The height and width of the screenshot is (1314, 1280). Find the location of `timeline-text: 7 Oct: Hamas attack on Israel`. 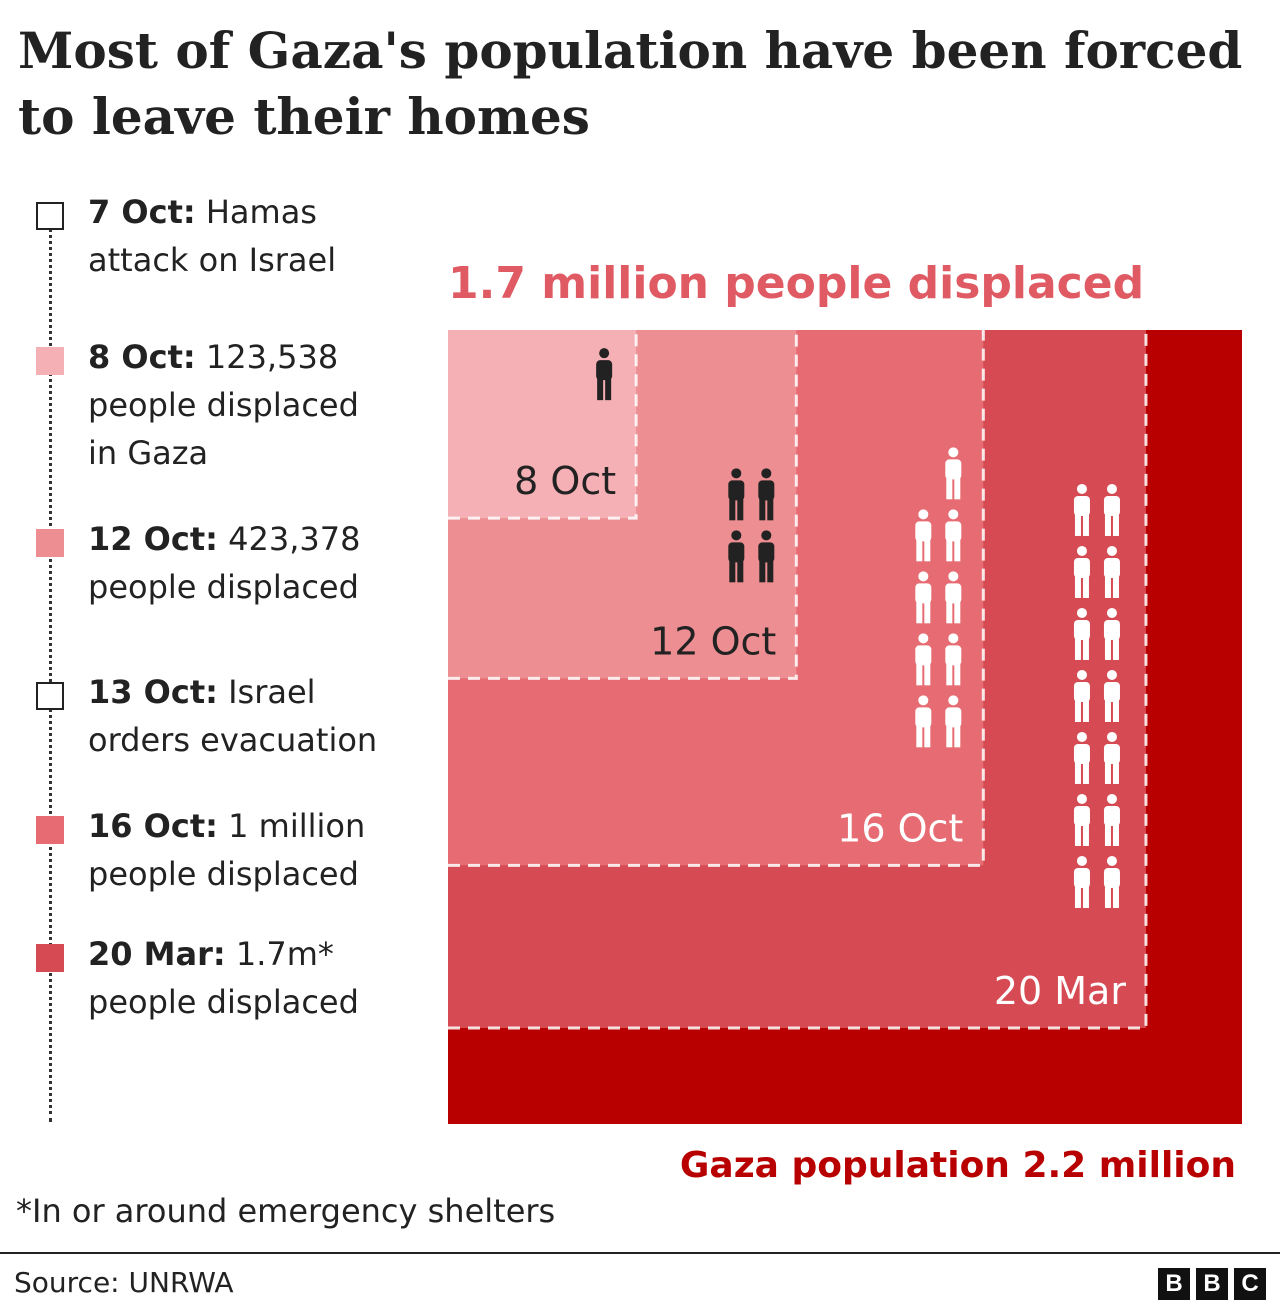

timeline-text: 7 Oct: Hamas attack on Israel is located at coordinates (243, 236).